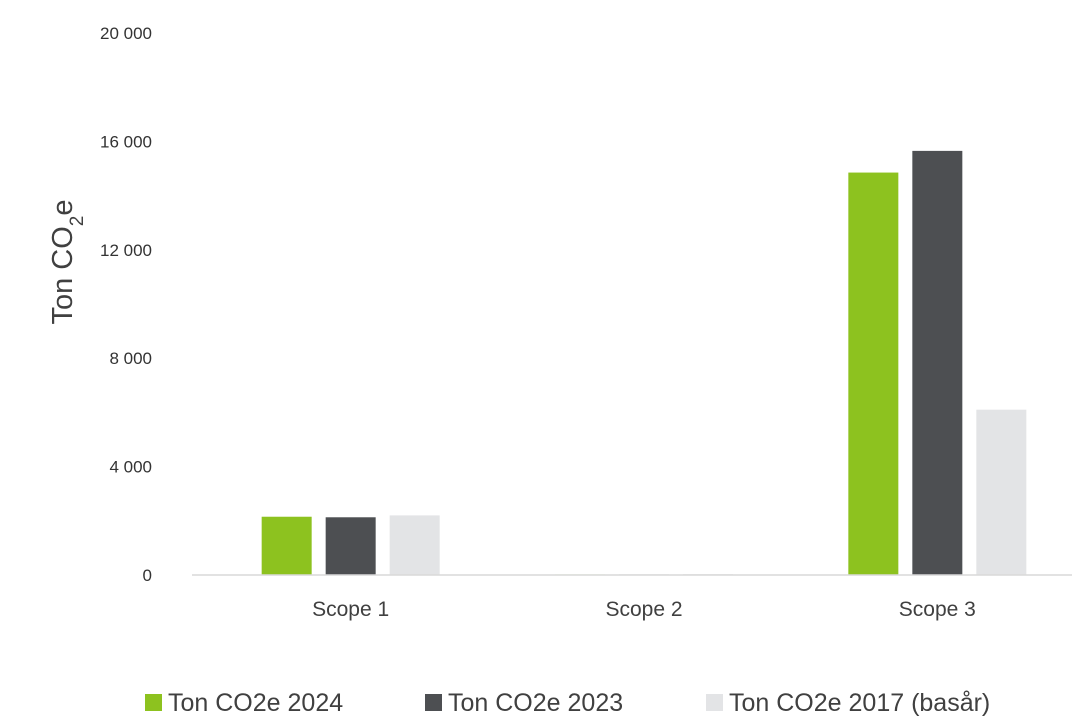 The height and width of the screenshot is (721, 1072). What do you see at coordinates (350, 609) in the screenshot?
I see `x-tick-label: Scope 1` at bounding box center [350, 609].